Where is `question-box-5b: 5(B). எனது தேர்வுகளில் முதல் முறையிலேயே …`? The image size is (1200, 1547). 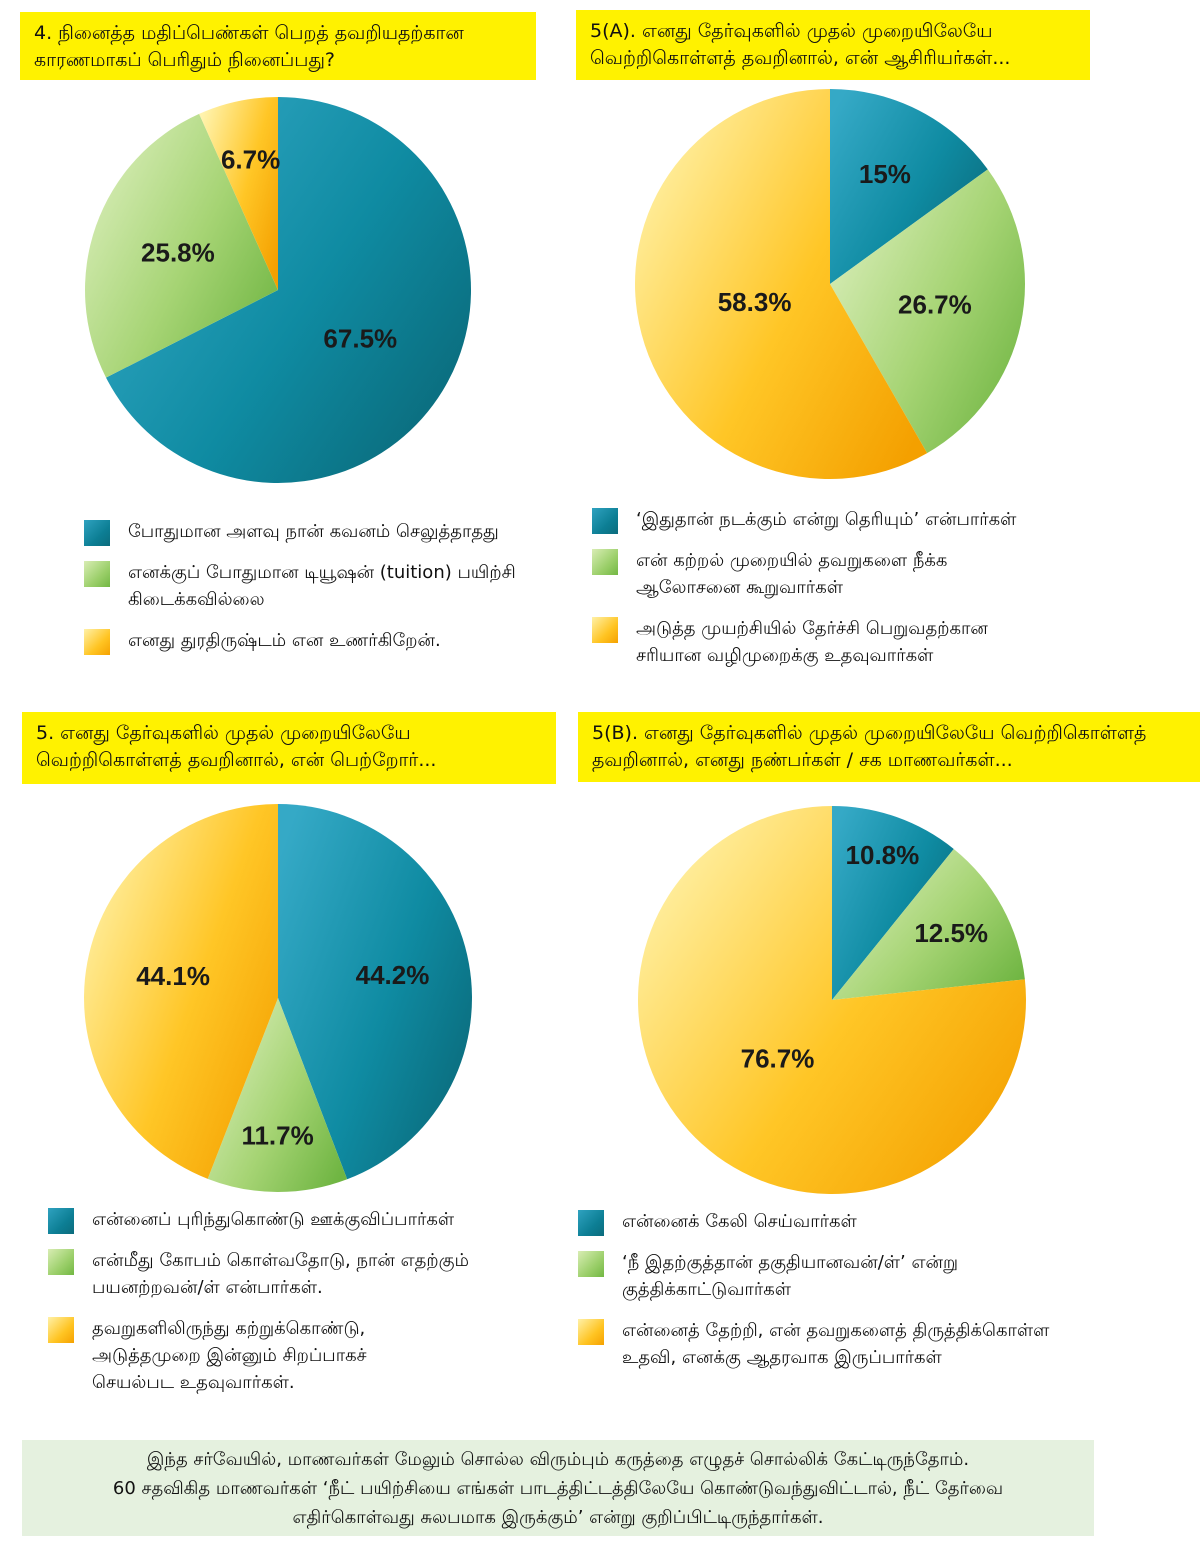 question-box-5b: 5(B). எனது தேர்வுகளில் முதல் முறையிலேயே … is located at coordinates (889, 747).